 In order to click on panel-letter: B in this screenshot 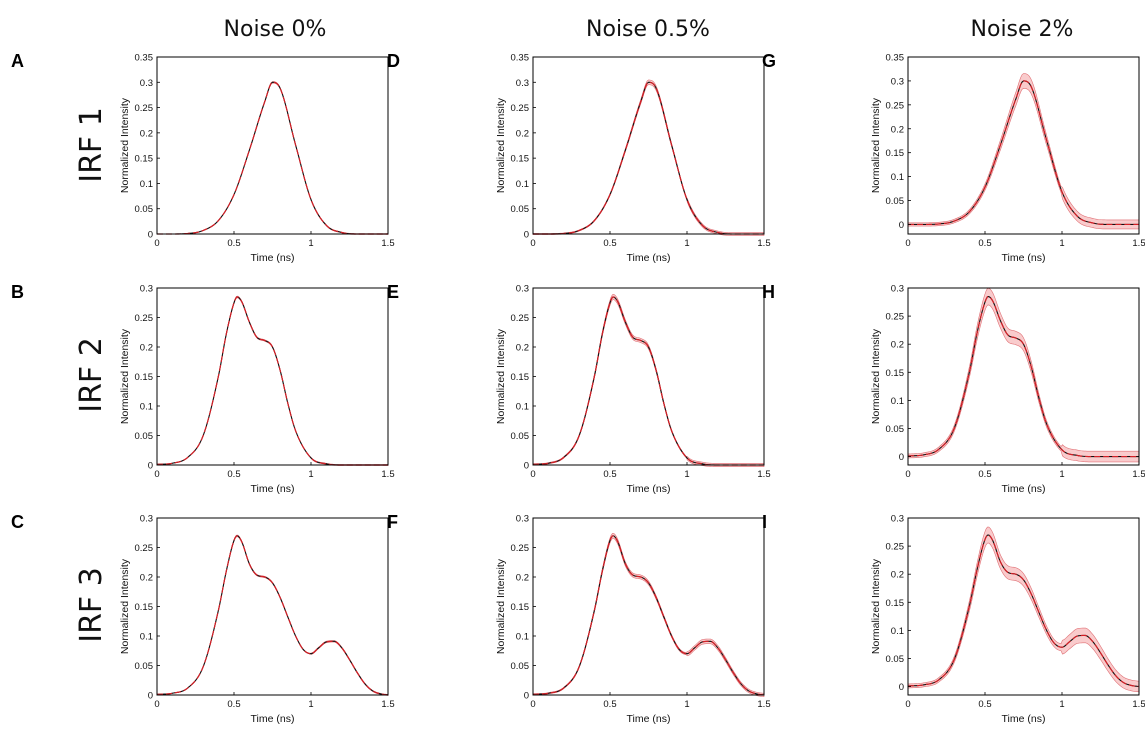, I will do `click(17, 292)`.